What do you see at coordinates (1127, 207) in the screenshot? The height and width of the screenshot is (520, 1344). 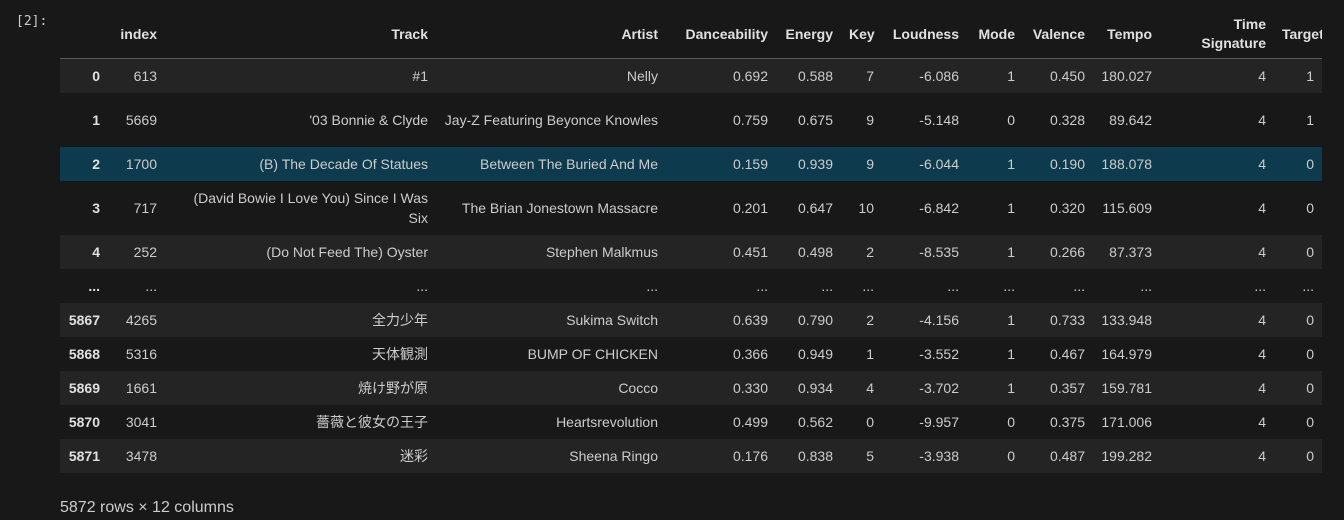 I see `table-cell: 115.609` at bounding box center [1127, 207].